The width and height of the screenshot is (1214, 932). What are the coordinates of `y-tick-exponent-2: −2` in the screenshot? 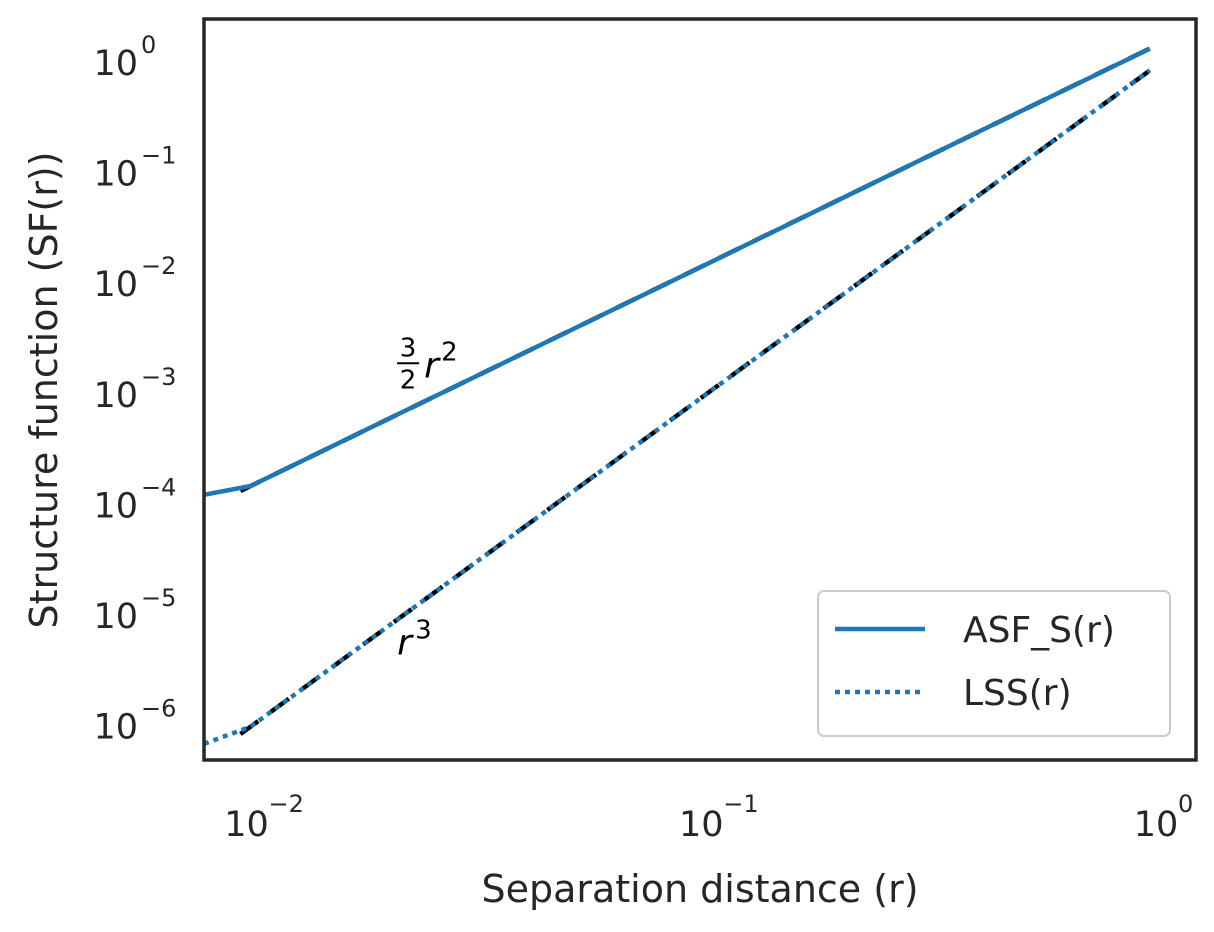 It's located at (158, 266).